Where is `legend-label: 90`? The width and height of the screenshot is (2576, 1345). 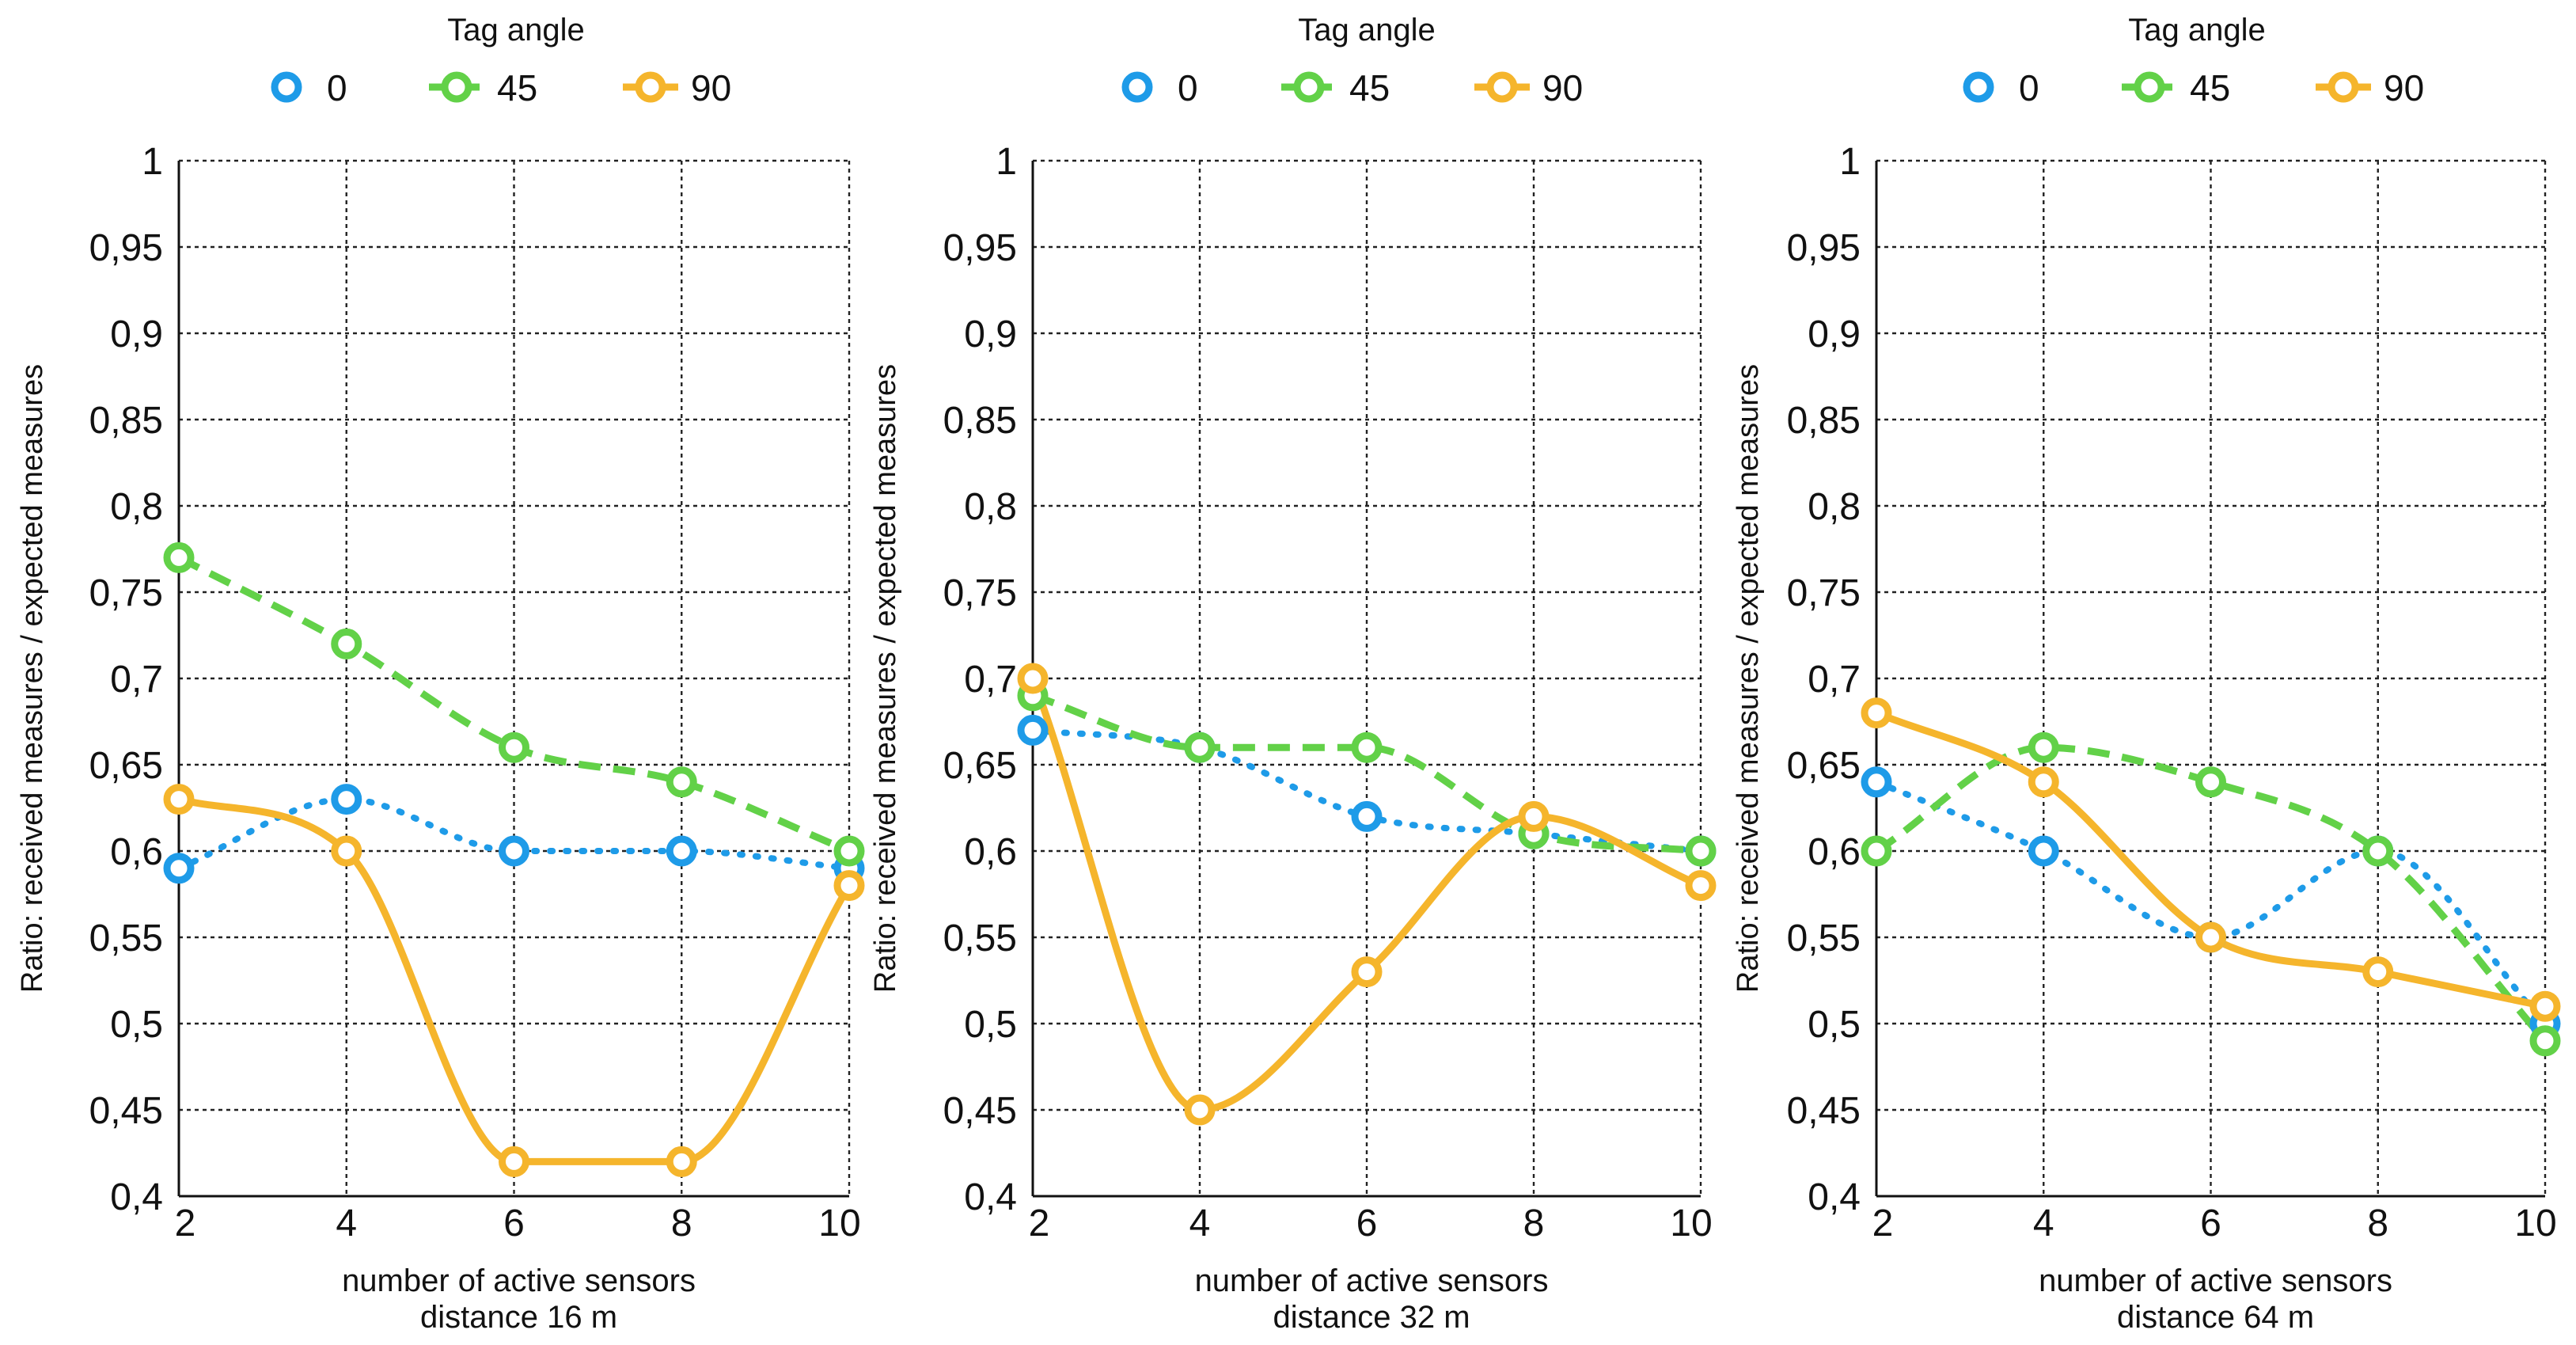 legend-label: 90 is located at coordinates (1562, 87).